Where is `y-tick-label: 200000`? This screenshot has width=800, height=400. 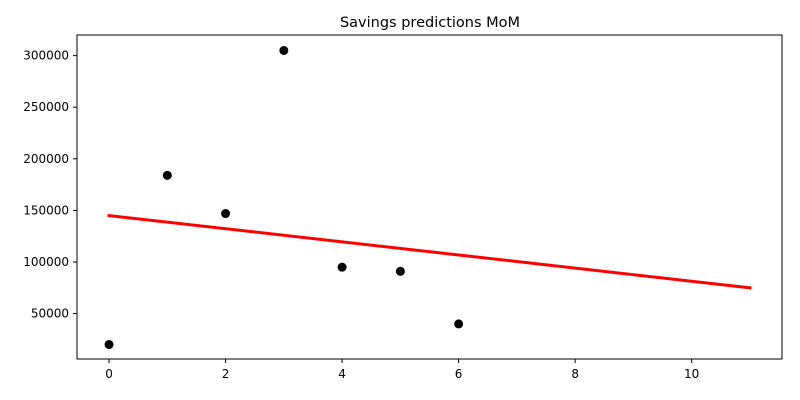
y-tick-label: 200000 is located at coordinates (46, 159).